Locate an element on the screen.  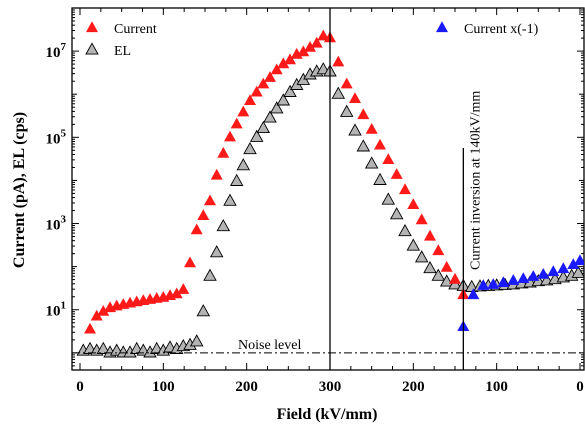
legend-marker-el is located at coordinates (92, 48).